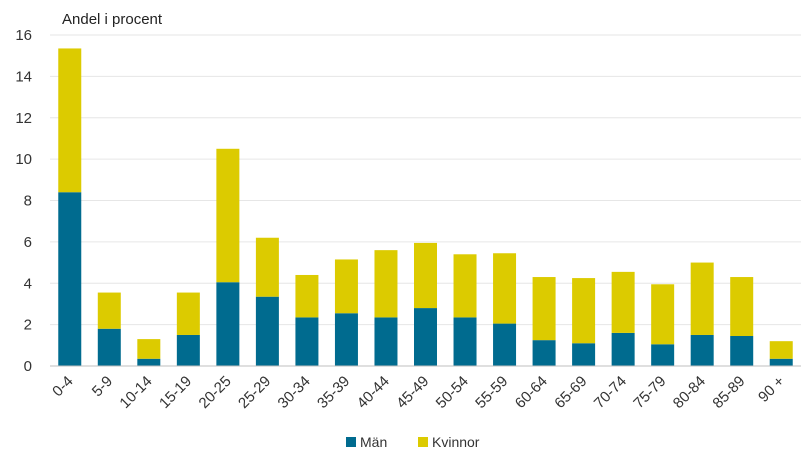  I want to click on y-tick-label: 16, so click(23, 35).